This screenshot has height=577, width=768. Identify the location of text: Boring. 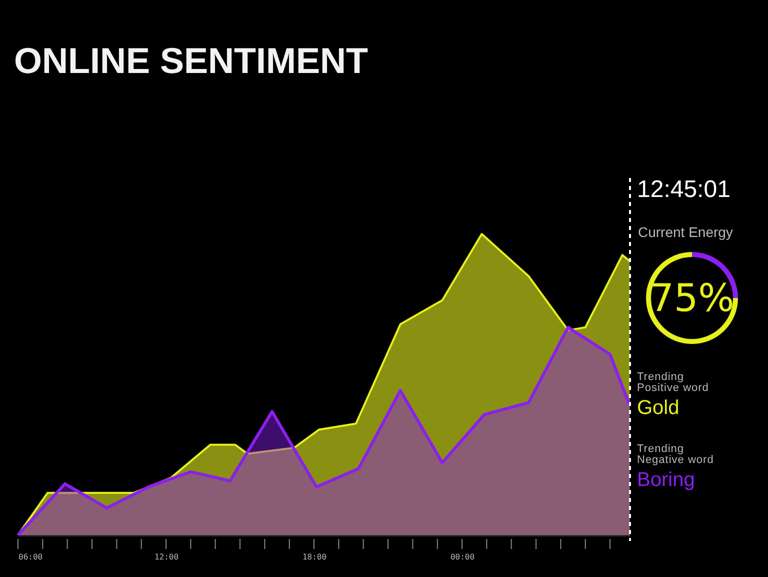
(666, 480).